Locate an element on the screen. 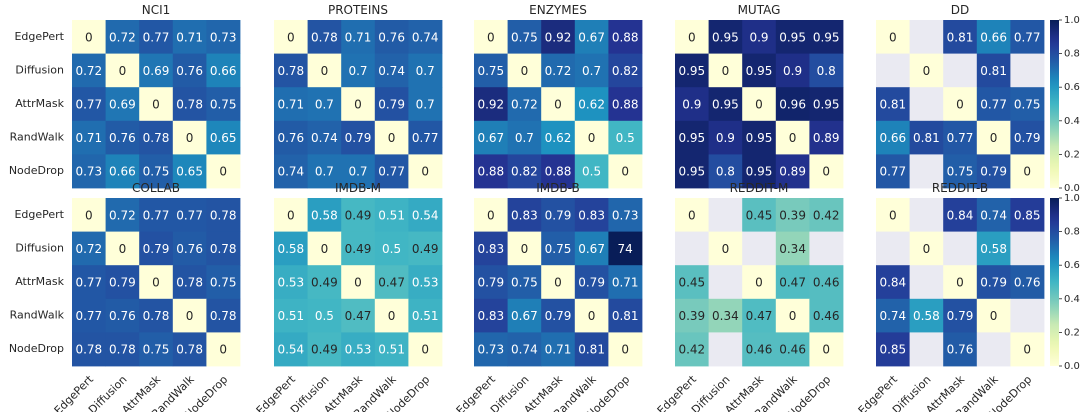 The width and height of the screenshot is (1088, 412). cell-value-label: 0.81 is located at coordinates (960, 37).